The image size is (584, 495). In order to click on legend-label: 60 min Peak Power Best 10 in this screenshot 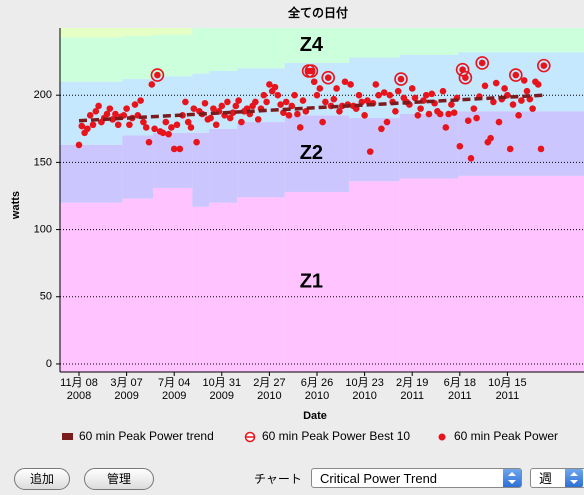, I will do `click(336, 436)`.